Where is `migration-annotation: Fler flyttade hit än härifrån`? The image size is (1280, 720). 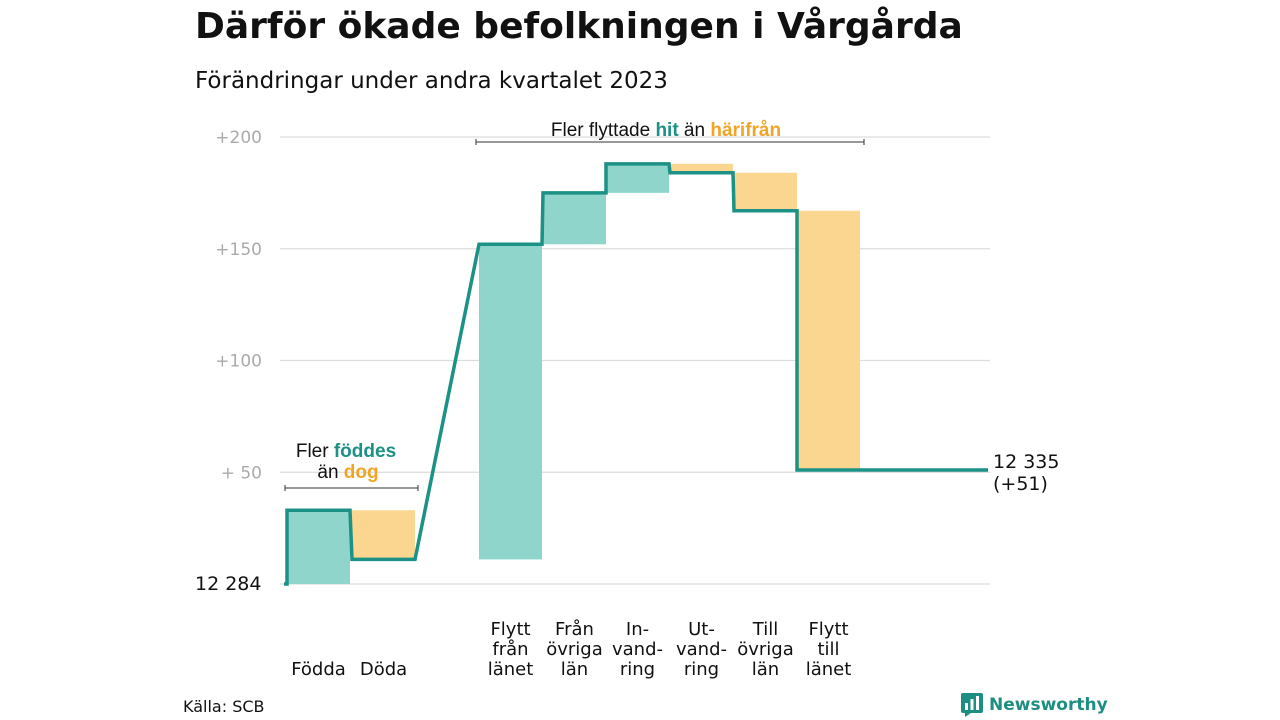
migration-annotation: Fler flyttade hit än härifrån is located at coordinates (666, 130).